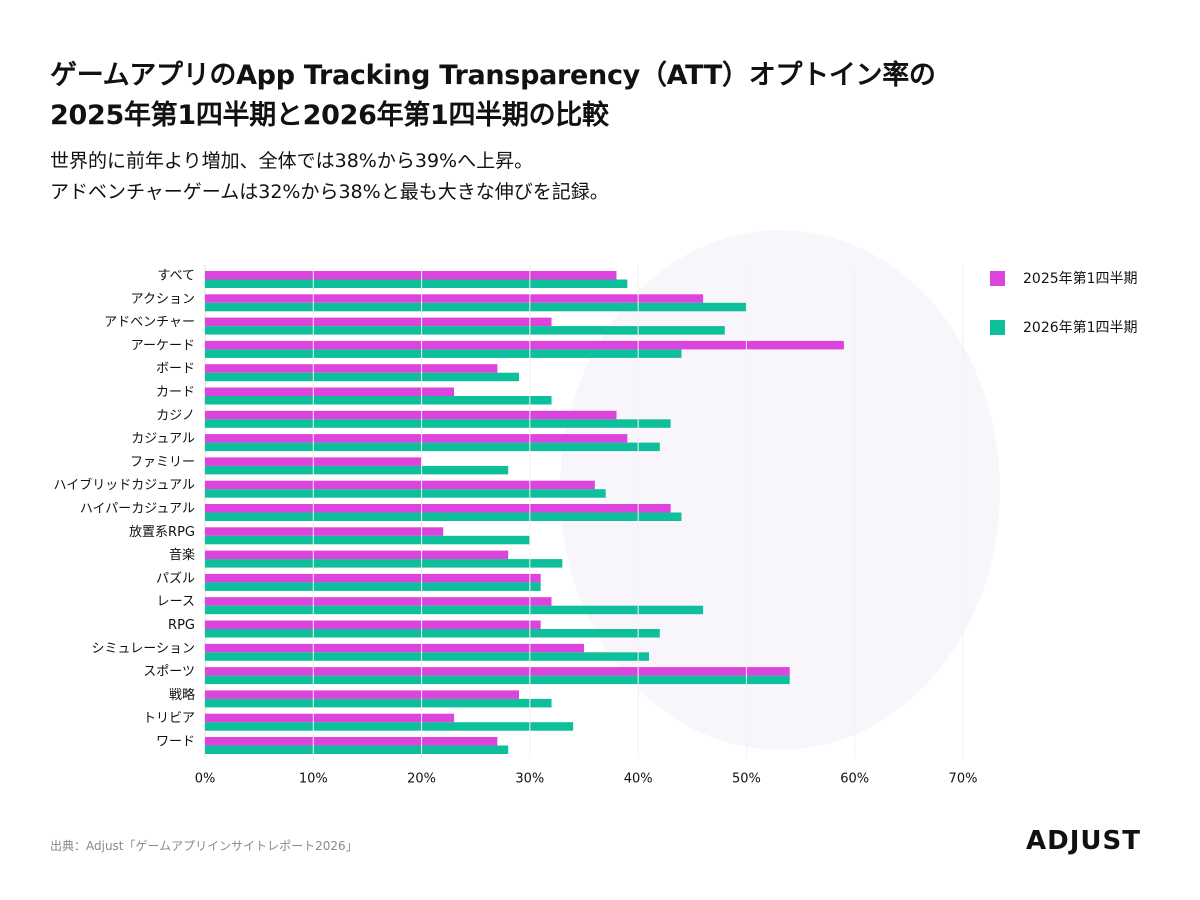 The image size is (1200, 900). I want to click on category-label: 戦略, so click(182, 695).